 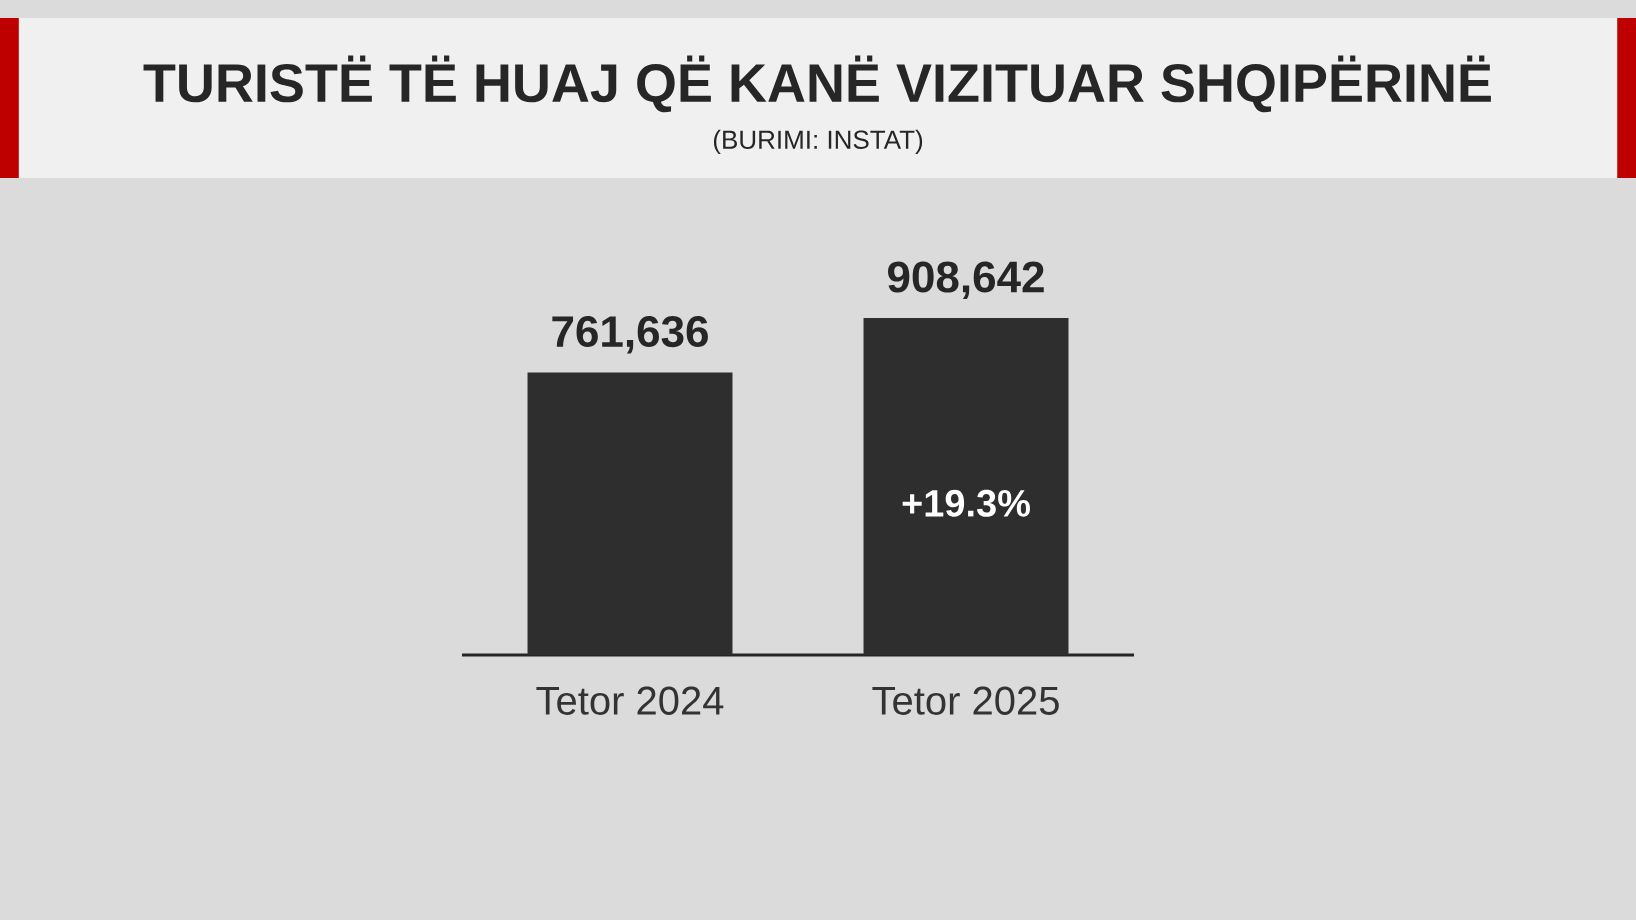 I want to click on x-tick-label: Tetor 2024, so click(x=630, y=700).